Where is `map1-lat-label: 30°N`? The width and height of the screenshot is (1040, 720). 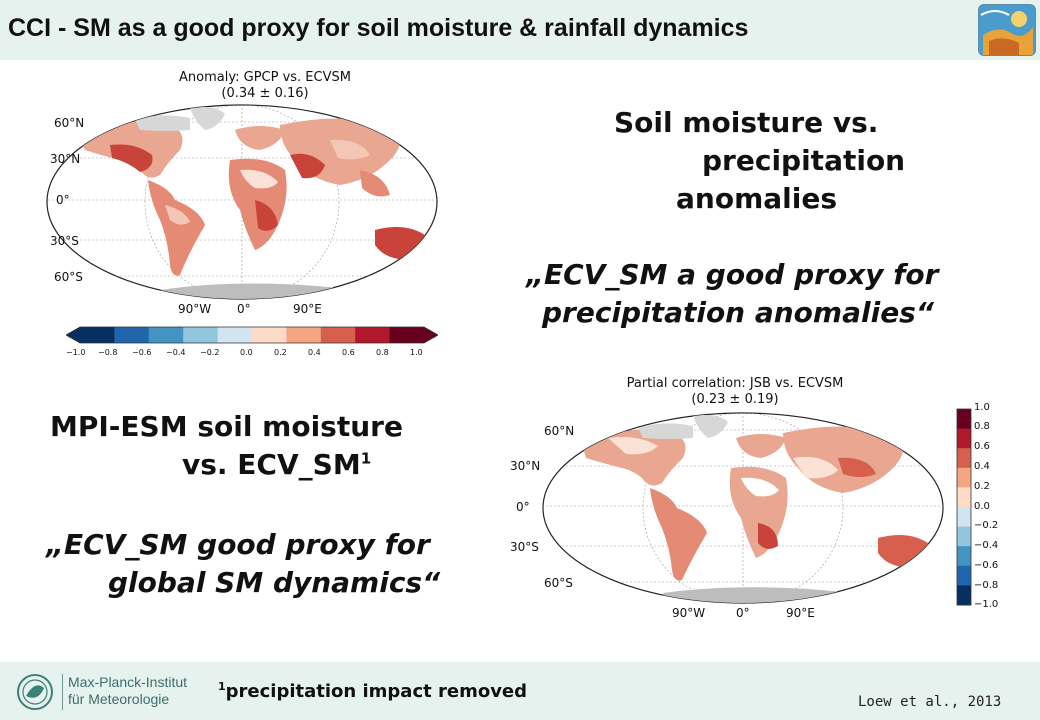 map1-lat-label: 30°N is located at coordinates (65, 159).